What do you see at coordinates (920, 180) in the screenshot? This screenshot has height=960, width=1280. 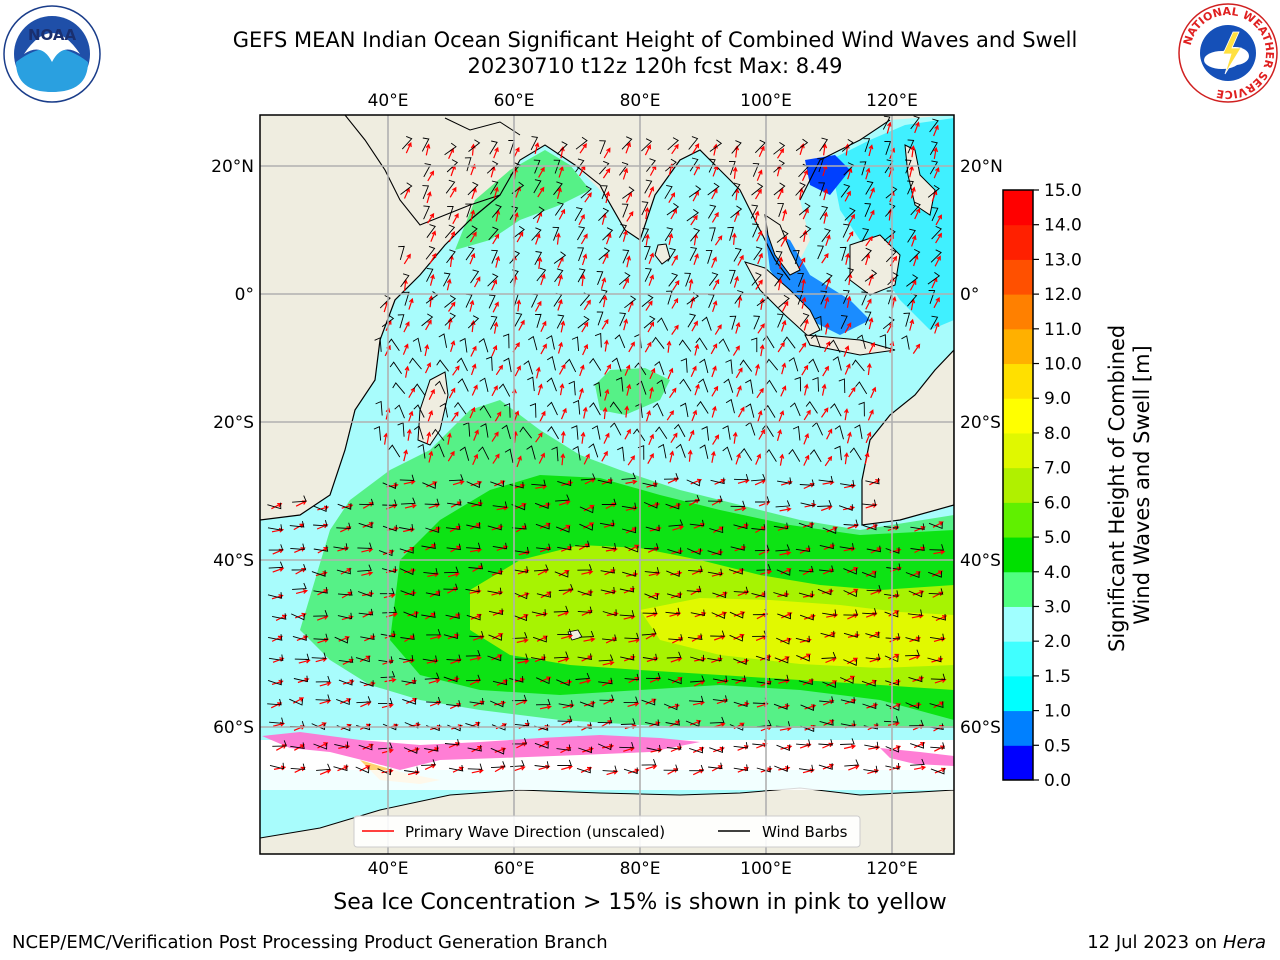 I see `philippines` at bounding box center [920, 180].